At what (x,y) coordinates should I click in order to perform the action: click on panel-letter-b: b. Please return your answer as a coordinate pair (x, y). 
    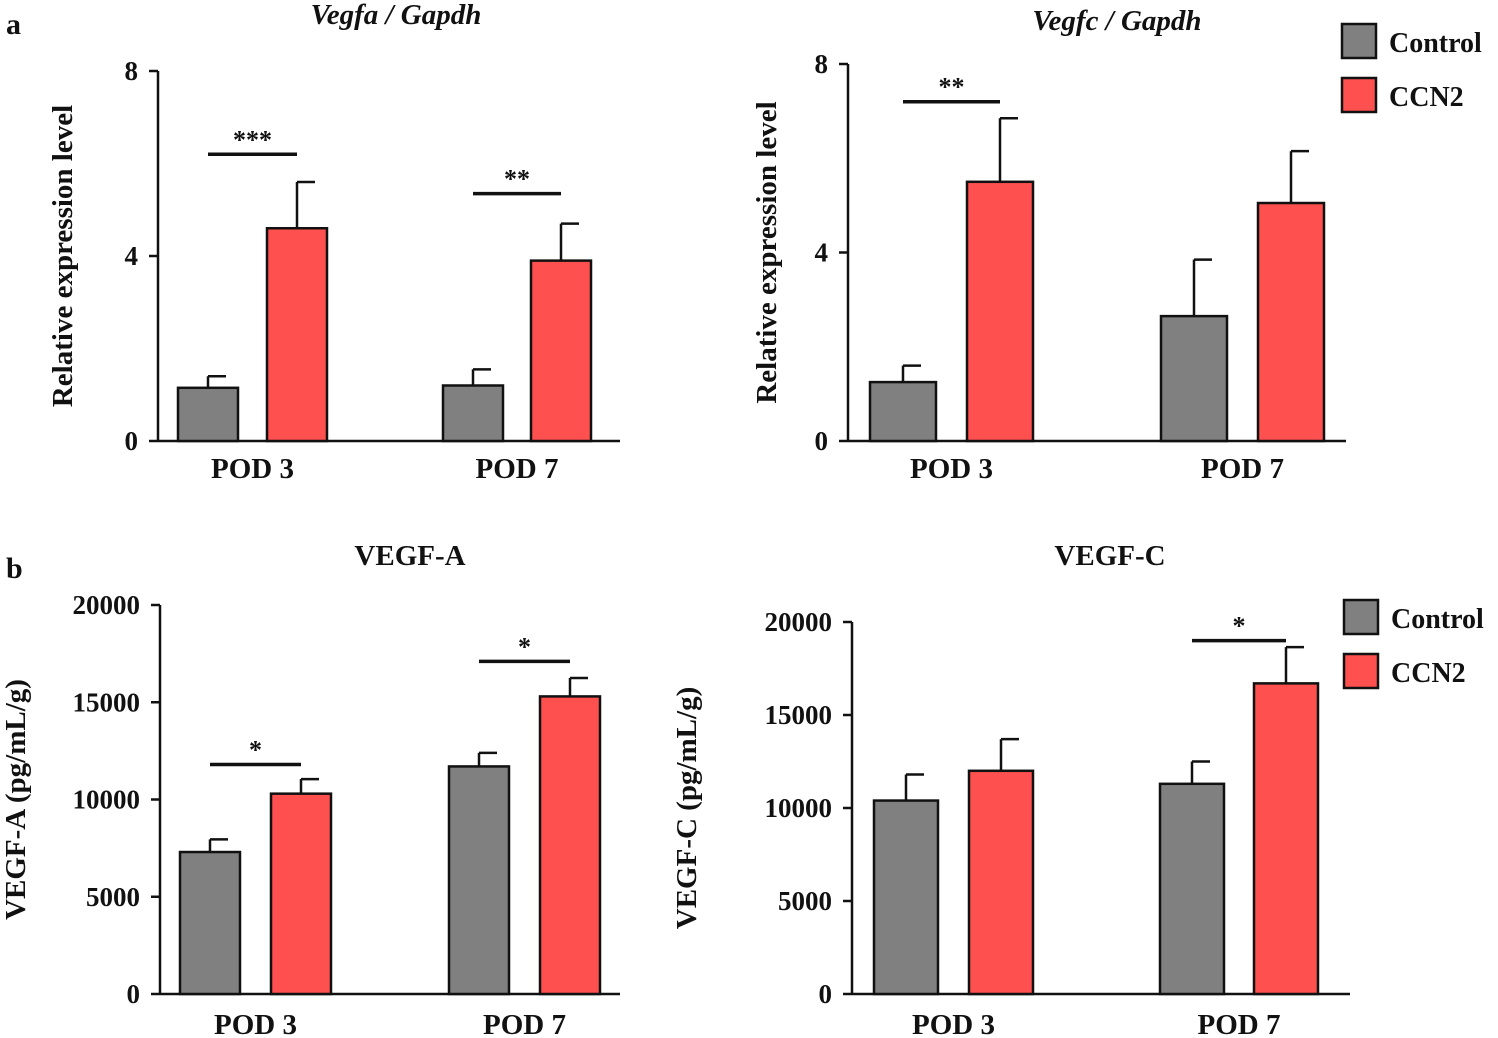
    Looking at the image, I should click on (14, 568).